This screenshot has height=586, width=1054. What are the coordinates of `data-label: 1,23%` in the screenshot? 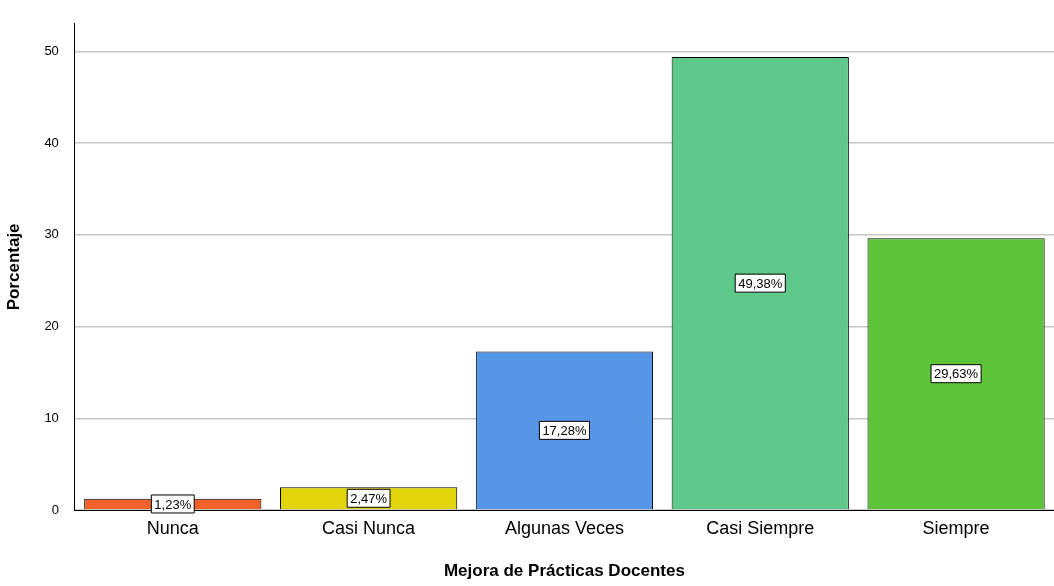 It's located at (173, 504).